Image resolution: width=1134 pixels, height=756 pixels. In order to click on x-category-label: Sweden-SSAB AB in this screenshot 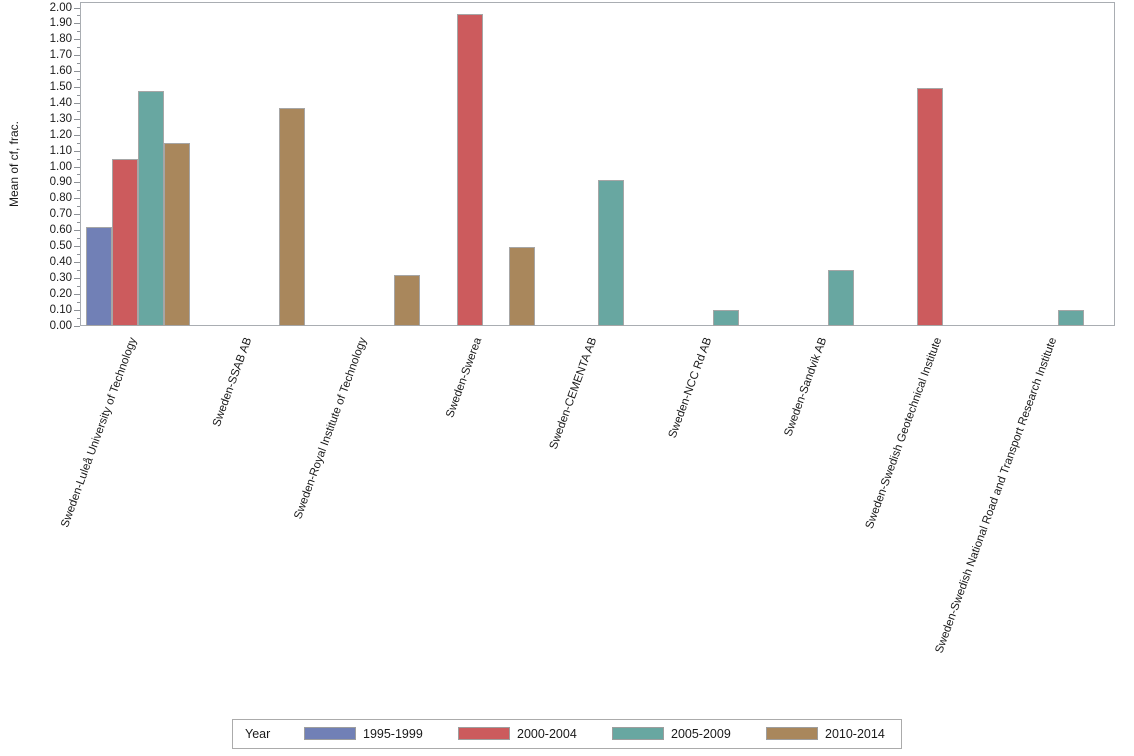, I will do `click(232, 382)`.